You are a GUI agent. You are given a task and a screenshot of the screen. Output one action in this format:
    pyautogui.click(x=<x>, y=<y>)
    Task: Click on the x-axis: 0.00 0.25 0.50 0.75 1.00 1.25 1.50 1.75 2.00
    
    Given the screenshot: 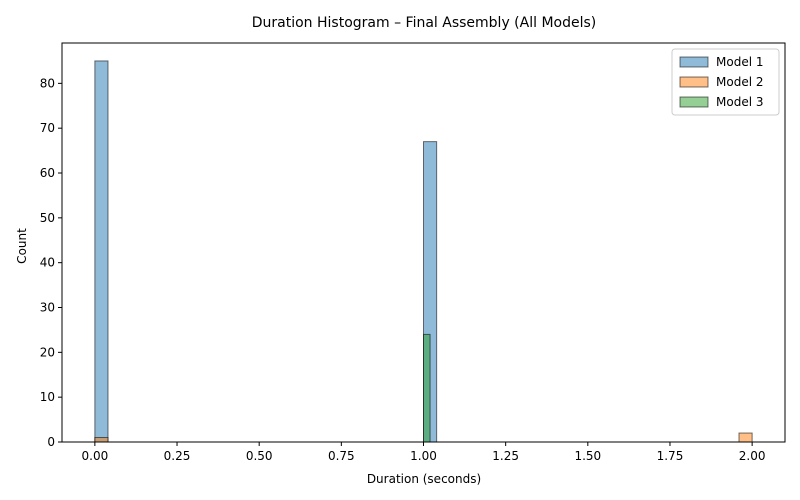 What is the action you would take?
    pyautogui.click(x=424, y=452)
    